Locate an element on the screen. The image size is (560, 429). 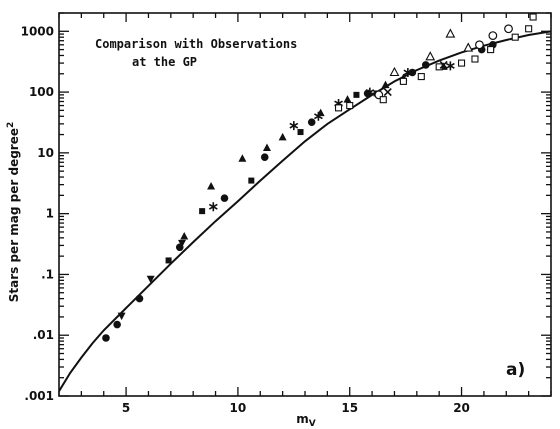
chart-title-line-1: Comparison with Observations is located at coordinates (196, 44).